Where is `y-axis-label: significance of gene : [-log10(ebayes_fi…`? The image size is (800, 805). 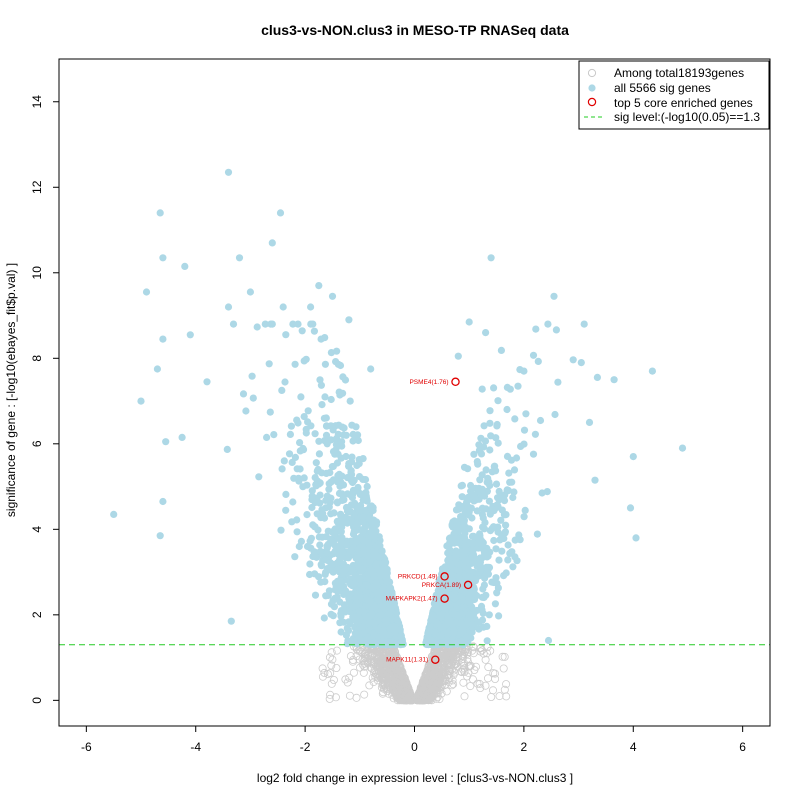
y-axis-label: significance of gene : [-log10(ebayes_fi… is located at coordinates (11, 390).